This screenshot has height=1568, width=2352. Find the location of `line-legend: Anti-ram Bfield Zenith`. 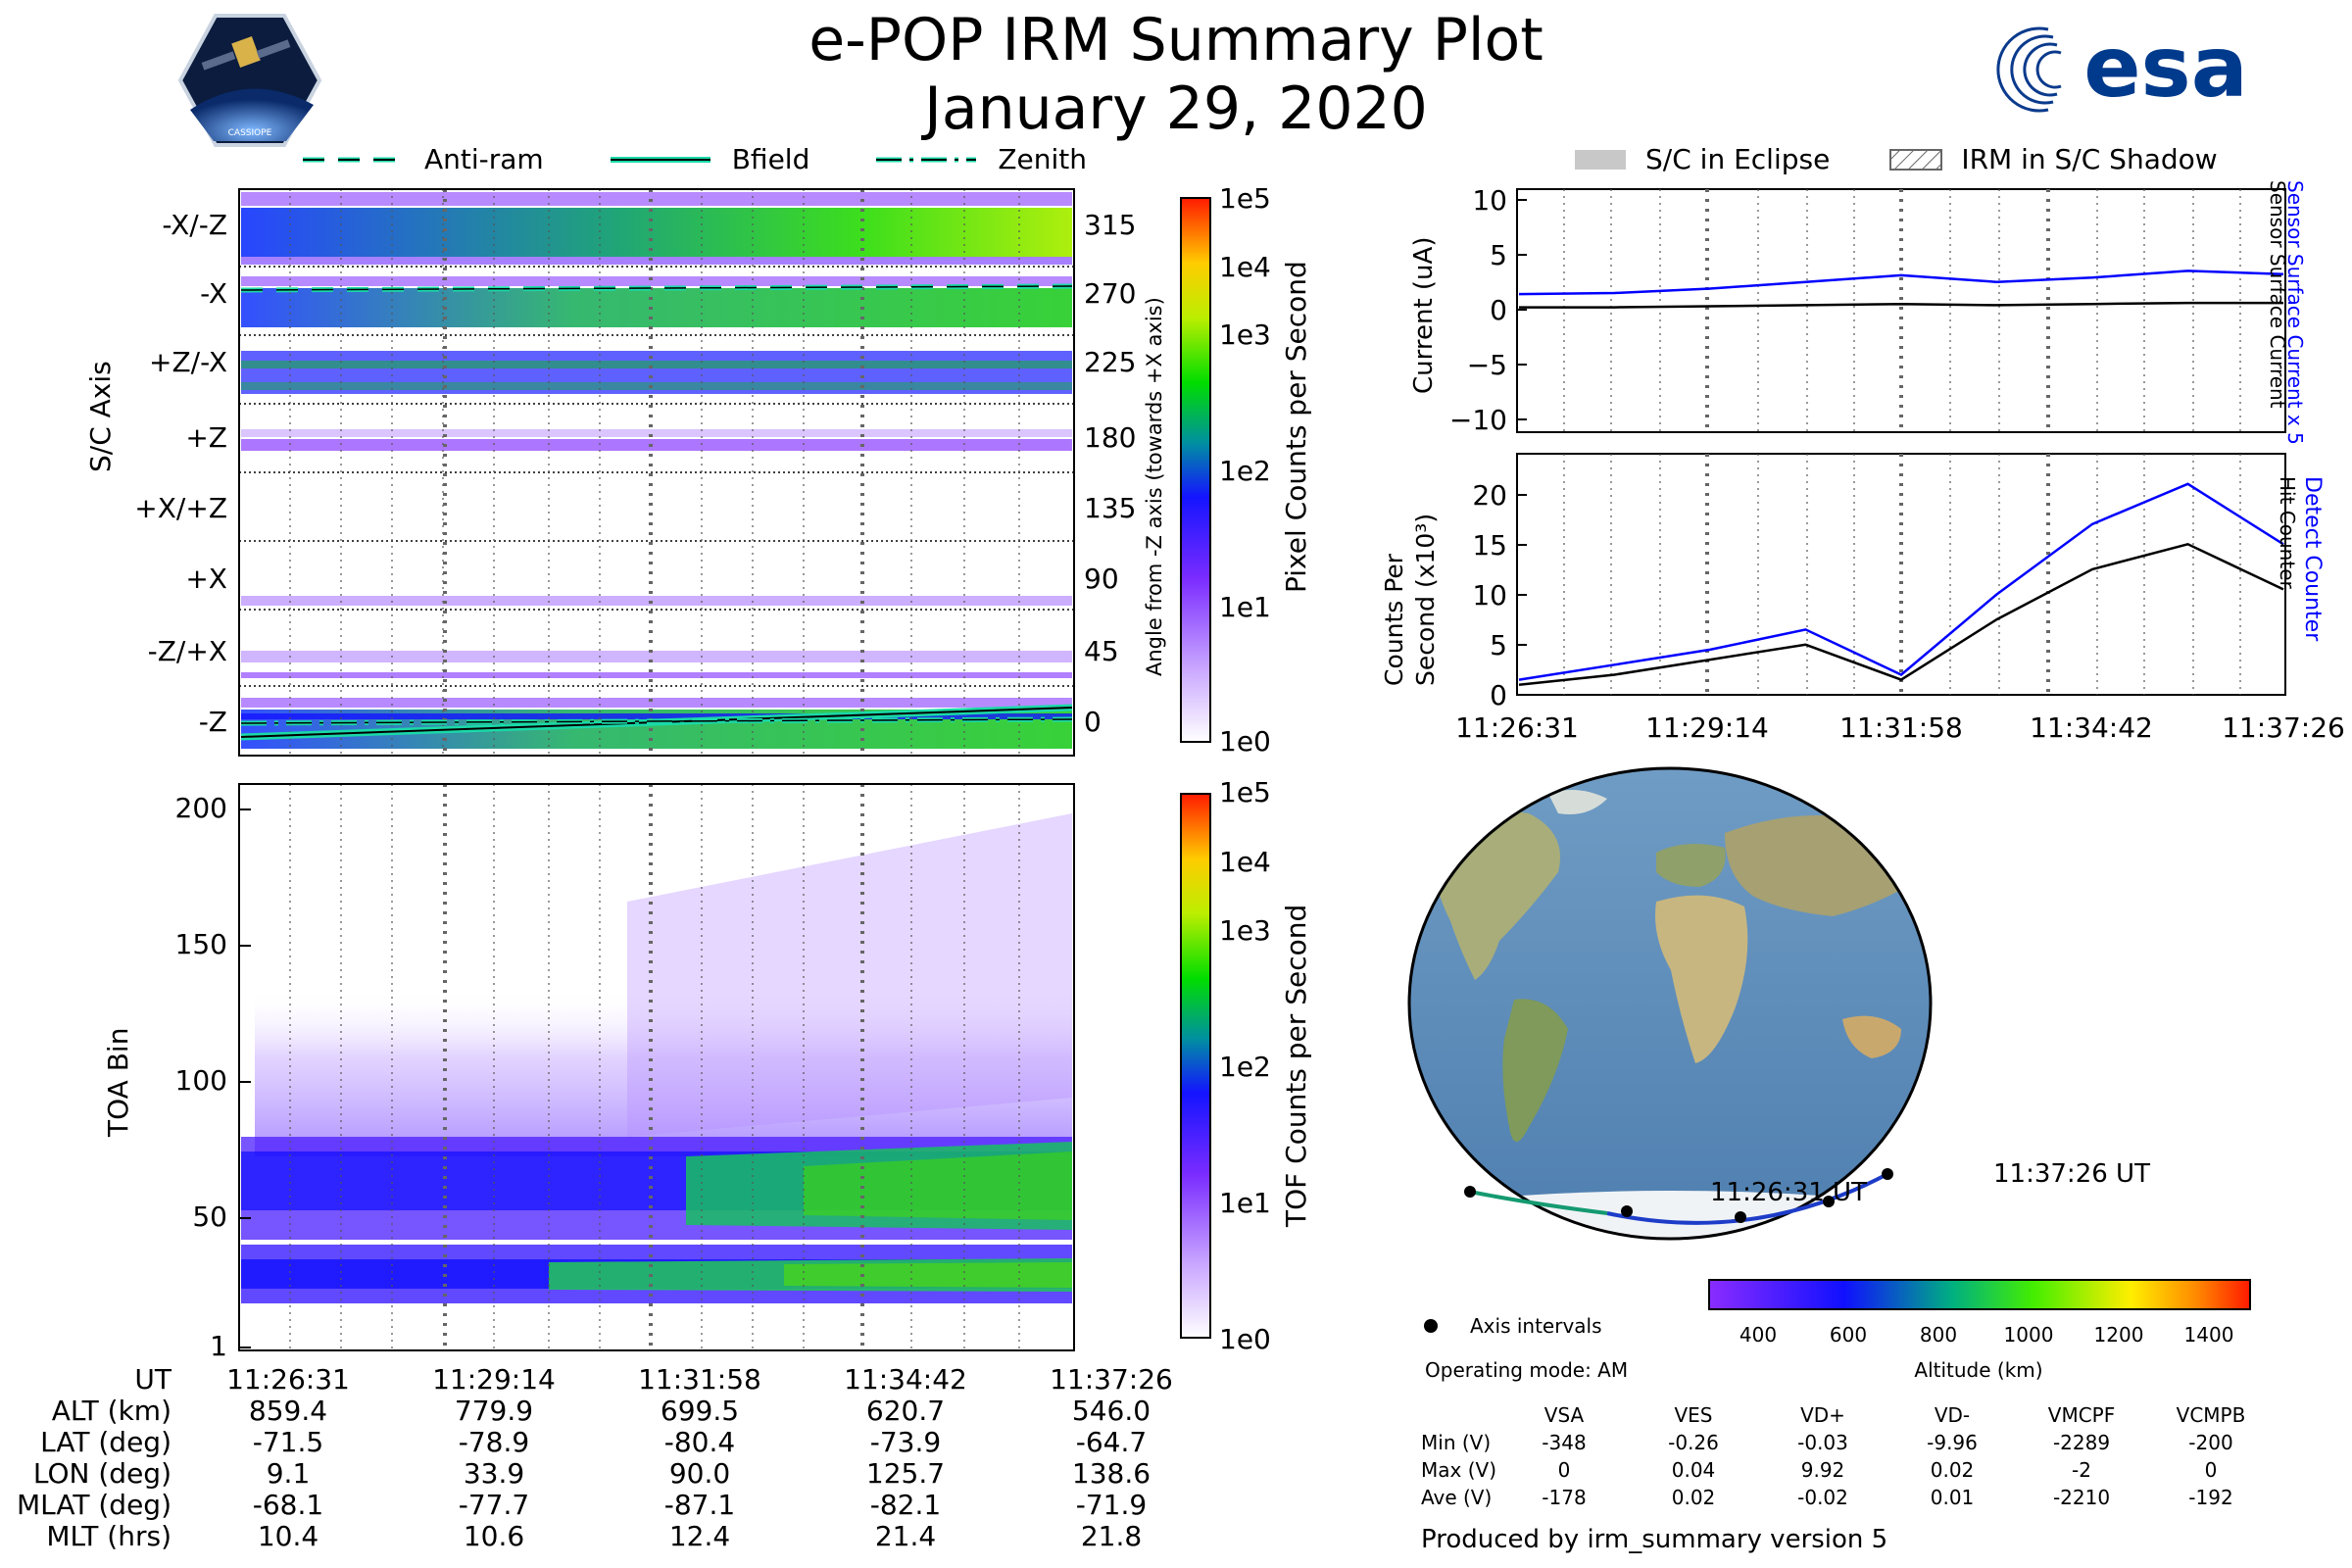

line-legend: Anti-ram Bfield Zenith is located at coordinates (693, 159).